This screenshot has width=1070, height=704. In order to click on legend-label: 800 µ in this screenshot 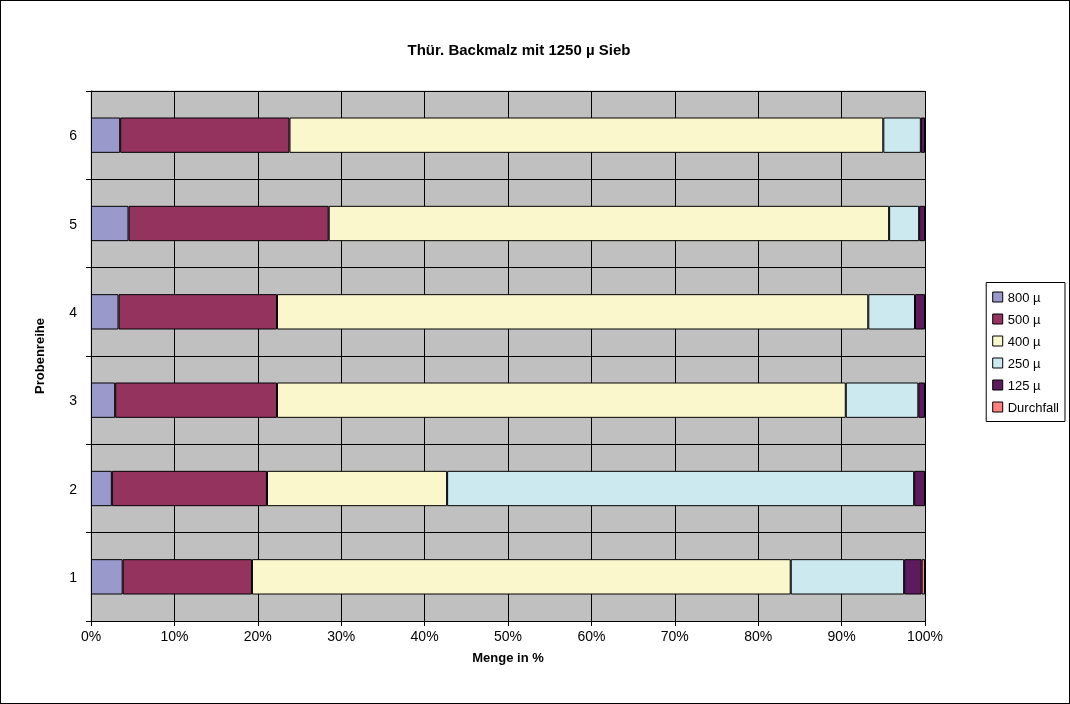, I will do `click(1024, 297)`.